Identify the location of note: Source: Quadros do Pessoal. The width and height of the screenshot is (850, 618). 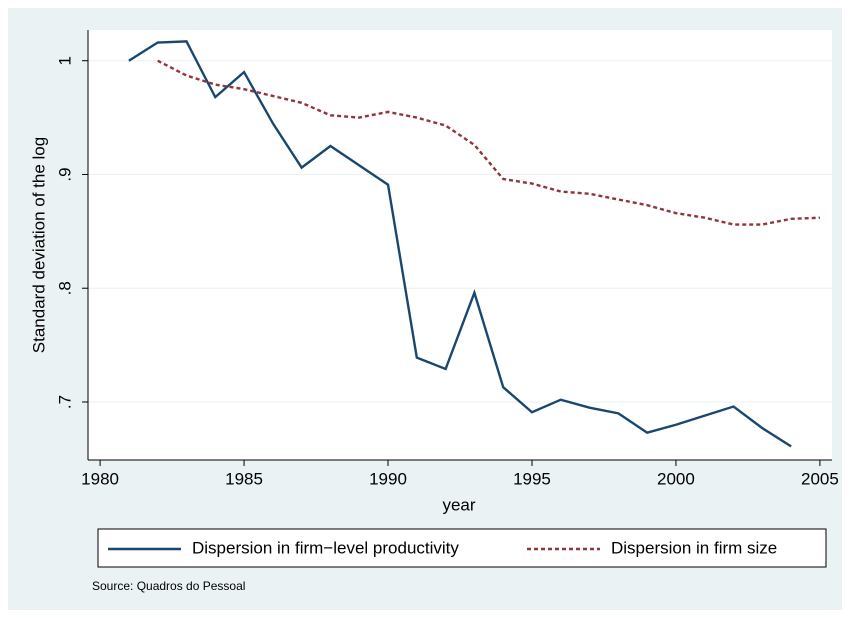
(168, 586).